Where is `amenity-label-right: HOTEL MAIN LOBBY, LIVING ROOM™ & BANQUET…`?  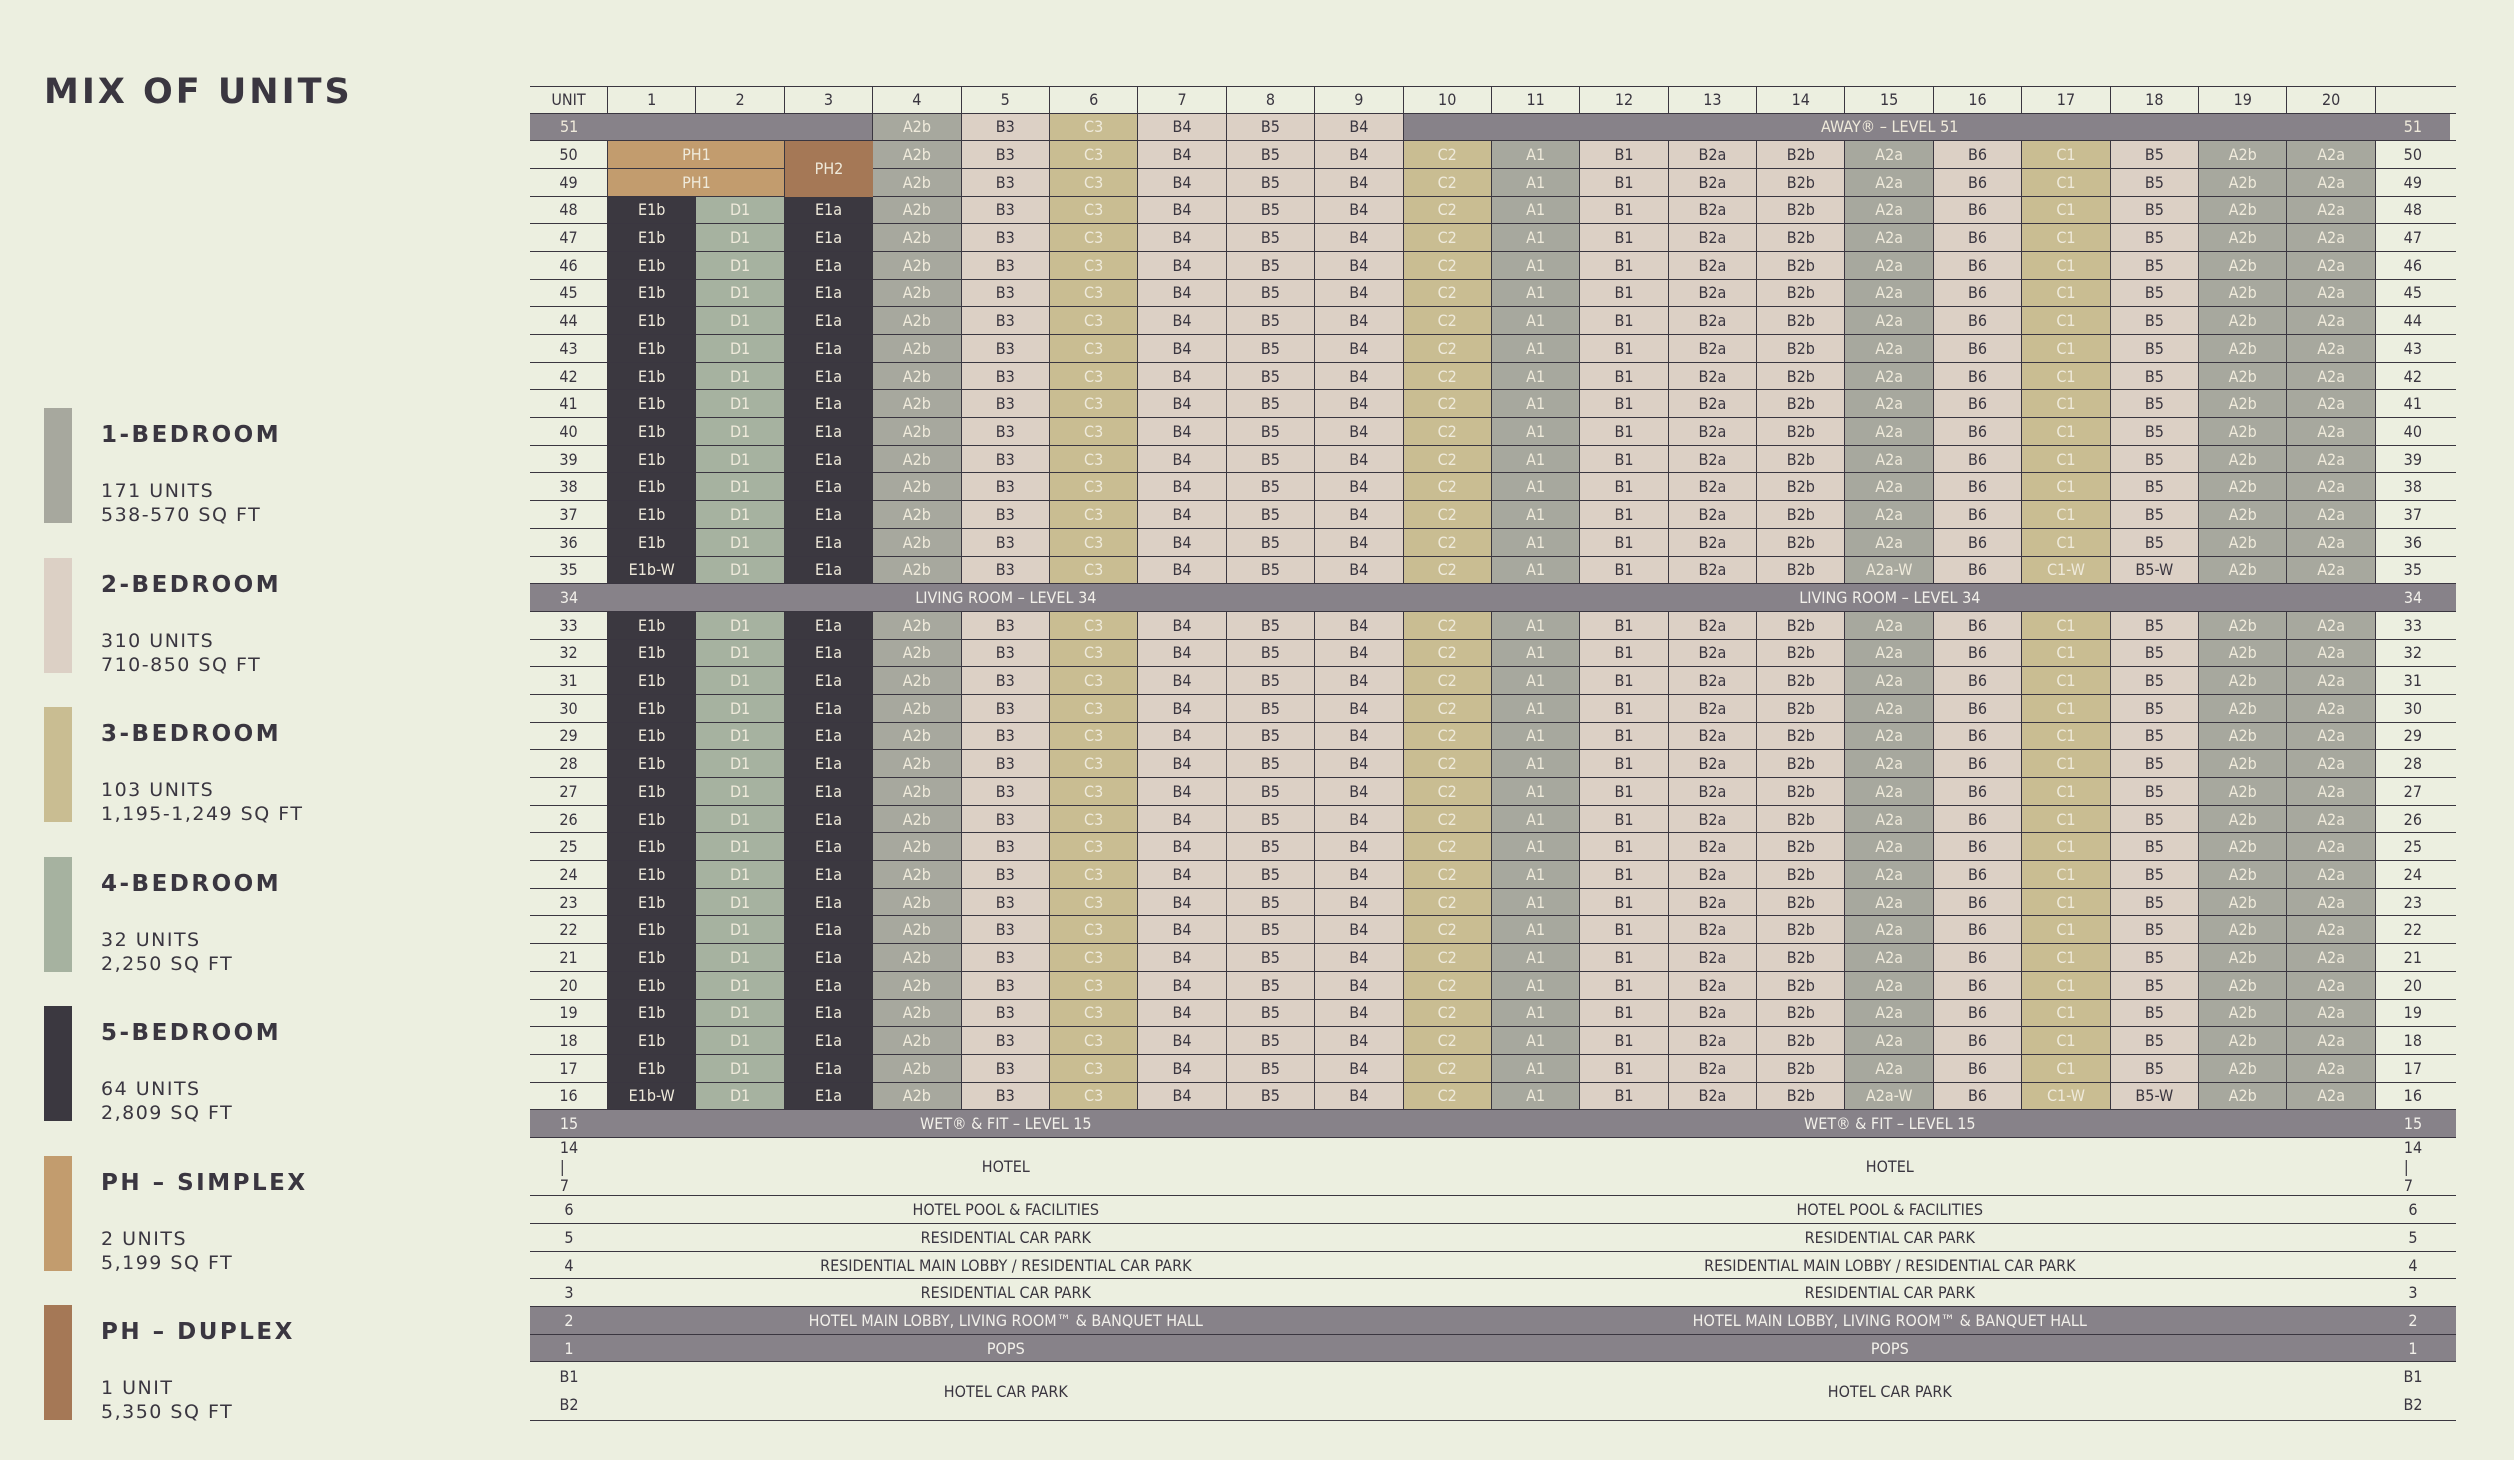
amenity-label-right: HOTEL MAIN LOBBY, LIVING ROOM™ & BANQUET… is located at coordinates (1889, 1320).